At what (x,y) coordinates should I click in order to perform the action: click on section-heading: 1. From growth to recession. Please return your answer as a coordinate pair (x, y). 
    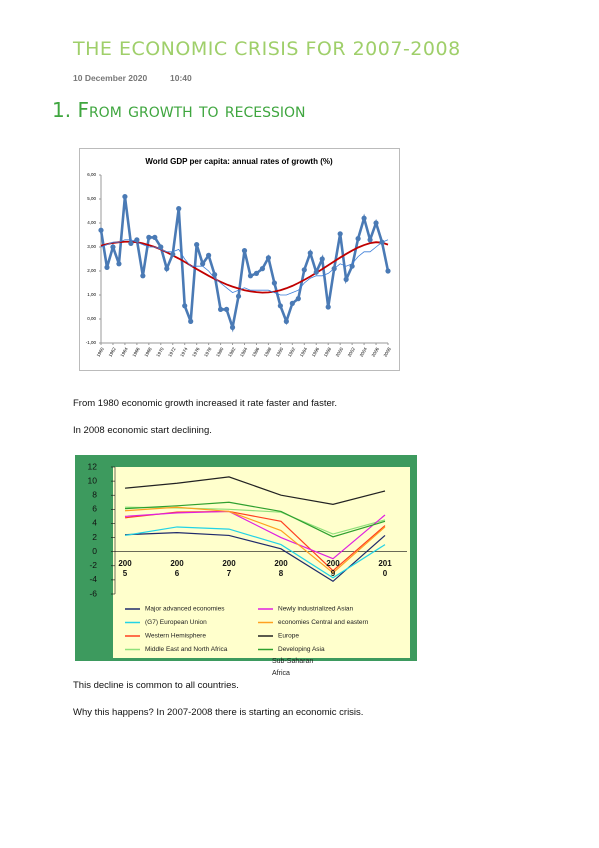
    Looking at the image, I should click on (179, 110).